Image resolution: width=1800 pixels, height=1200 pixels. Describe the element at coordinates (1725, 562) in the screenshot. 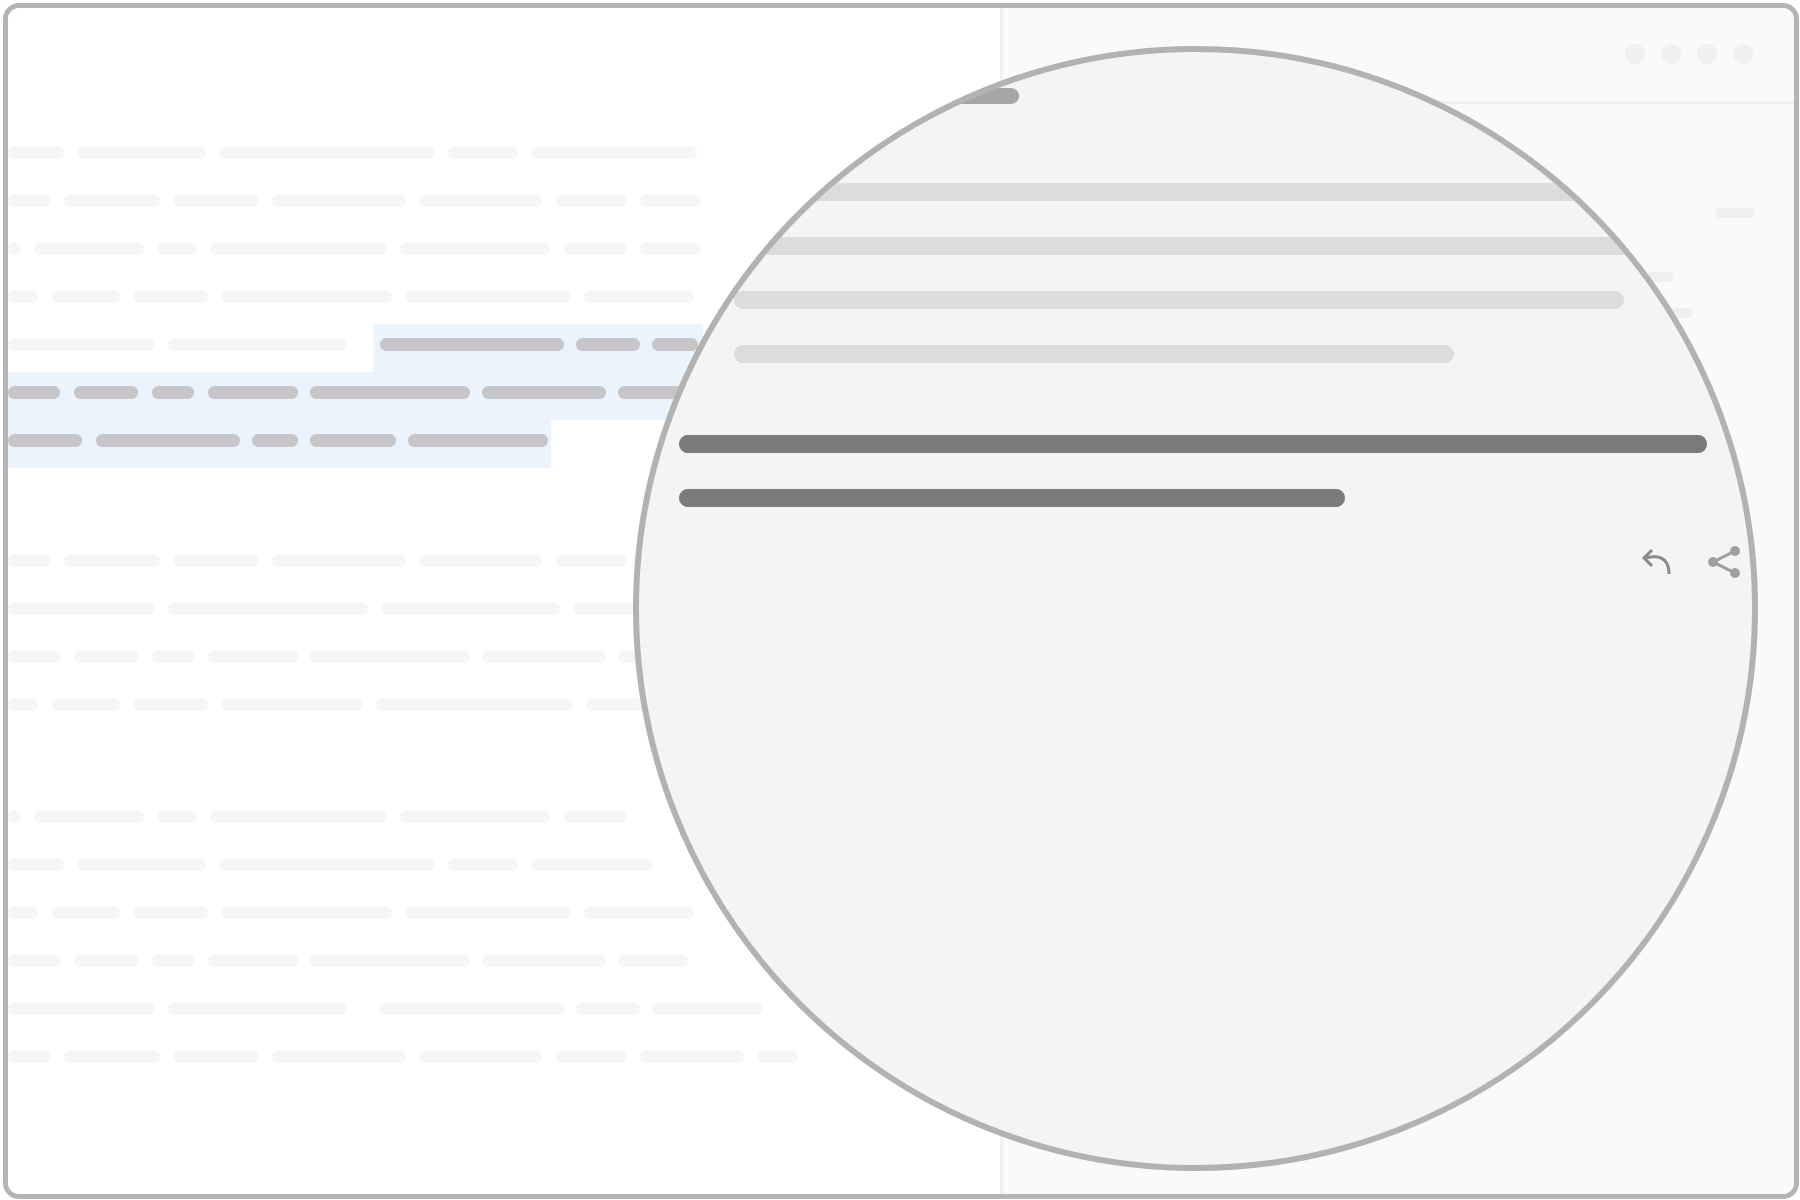

I see `share-icon` at that location.